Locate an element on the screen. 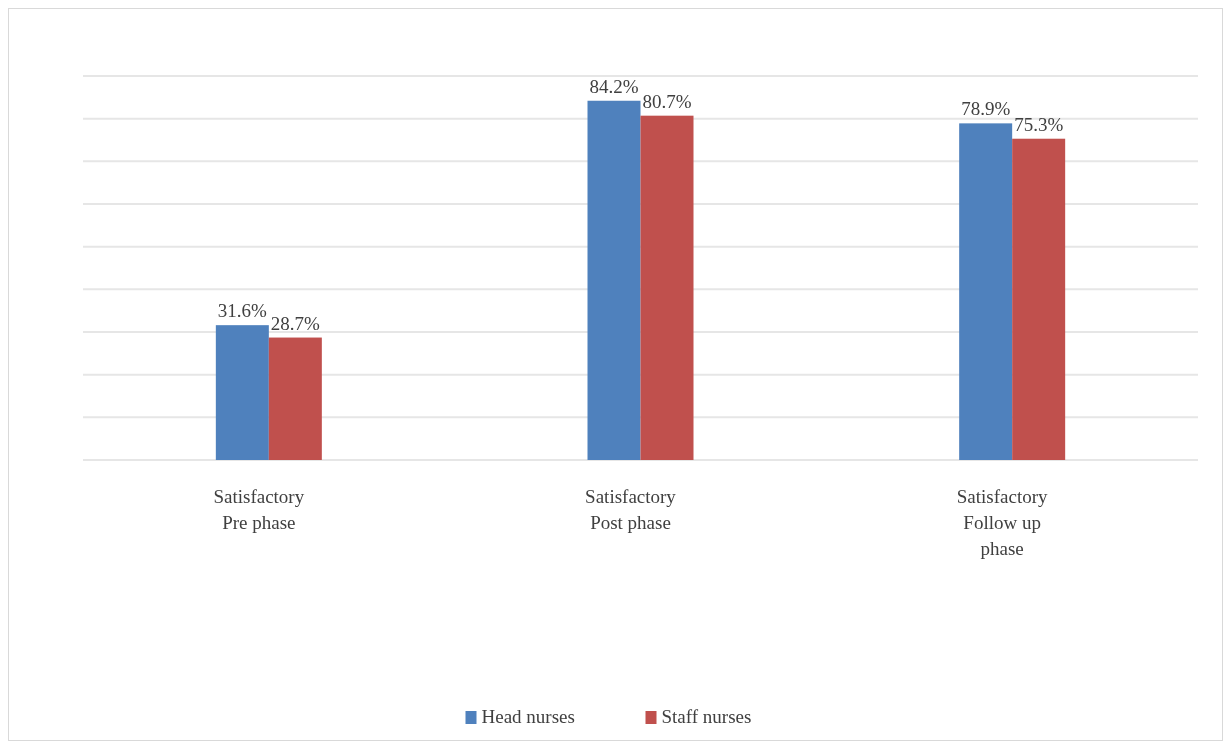 The height and width of the screenshot is (749, 1231). x-tick-label: Satisfactory Post phase is located at coordinates (631, 509).